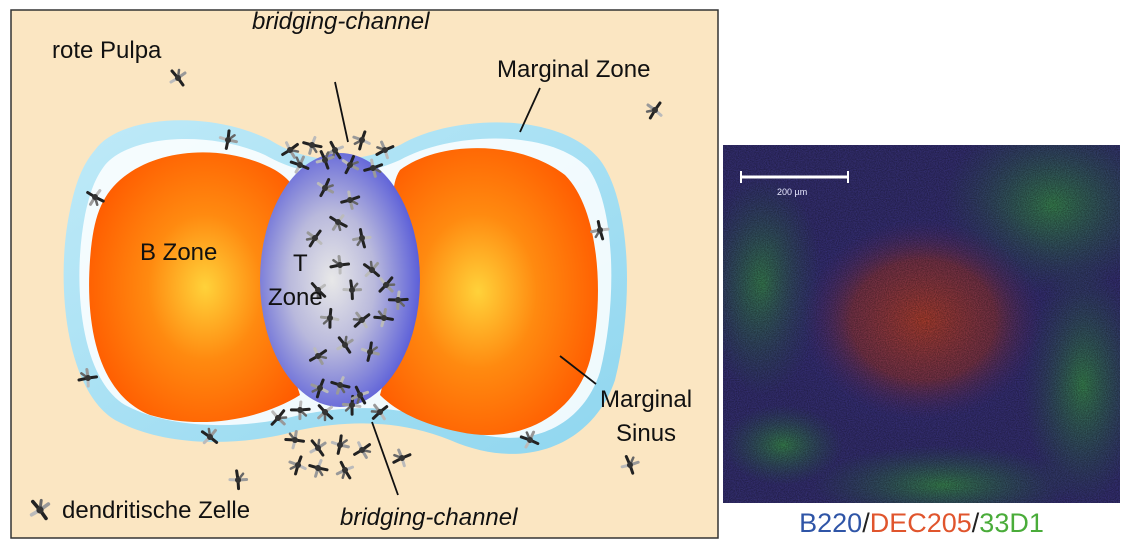 This screenshot has width=1125, height=540. I want to click on label-marginal-sinus-line1: Marginal, so click(646, 399).